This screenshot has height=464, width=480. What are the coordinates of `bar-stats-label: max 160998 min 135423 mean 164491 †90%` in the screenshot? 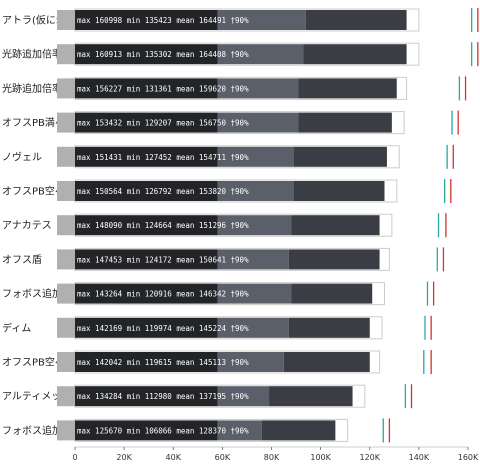 It's located at (163, 20).